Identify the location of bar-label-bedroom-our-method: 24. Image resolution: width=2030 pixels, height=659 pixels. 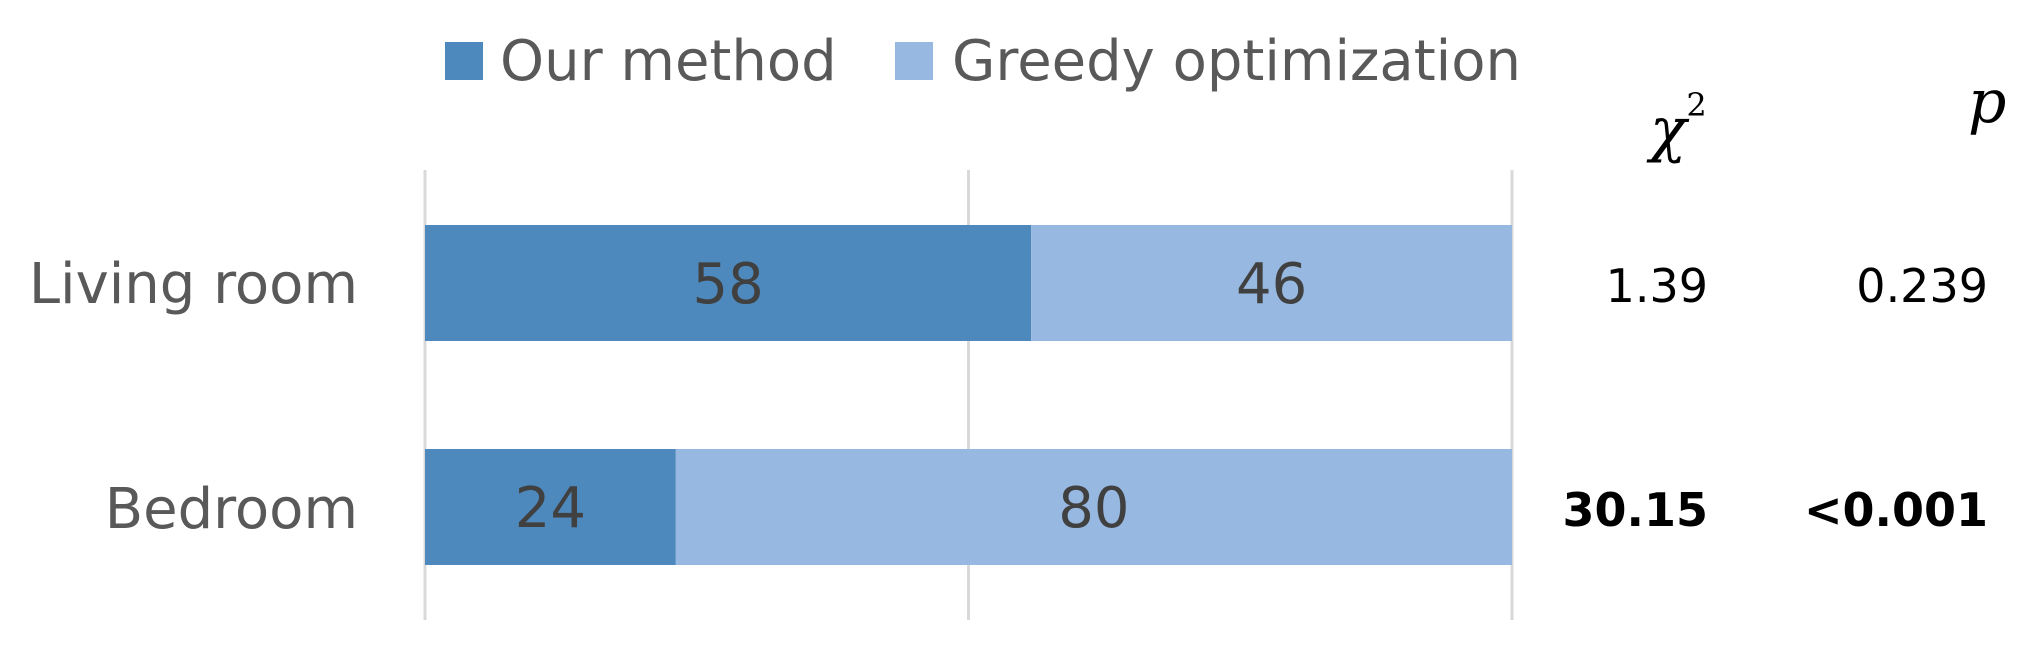
(550, 508).